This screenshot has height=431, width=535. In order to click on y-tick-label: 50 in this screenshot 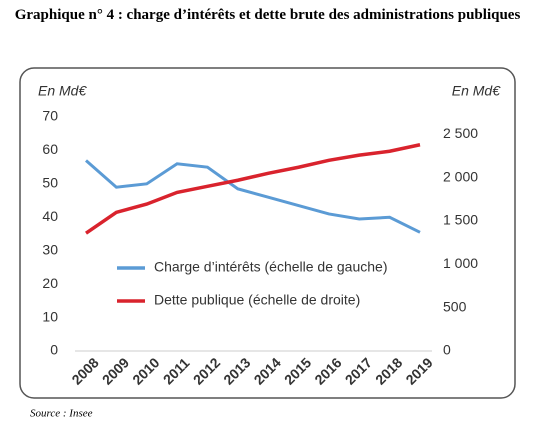, I will do `click(50, 183)`.